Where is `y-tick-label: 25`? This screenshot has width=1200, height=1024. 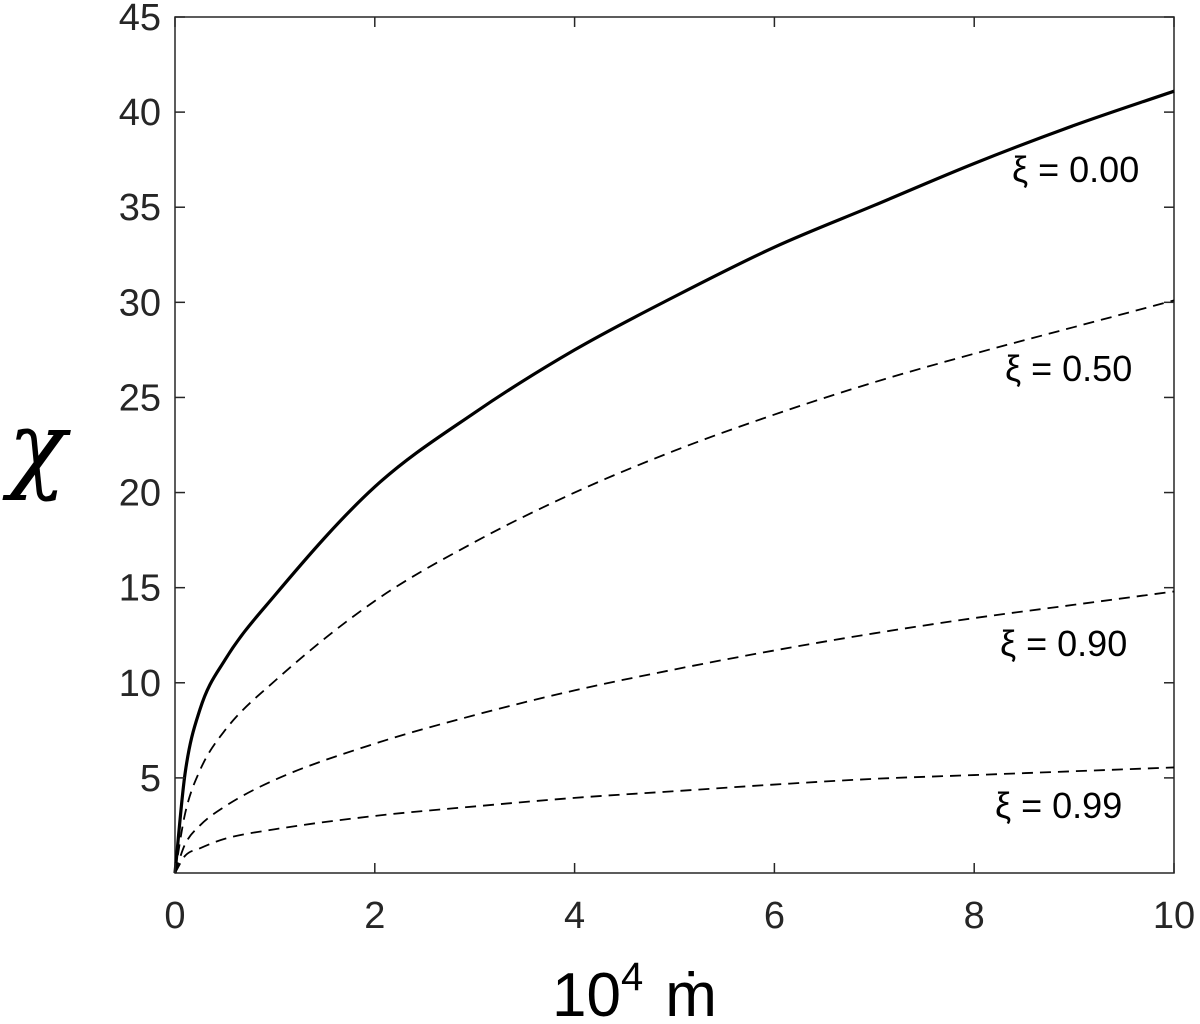 y-tick-label: 25 is located at coordinates (140, 398).